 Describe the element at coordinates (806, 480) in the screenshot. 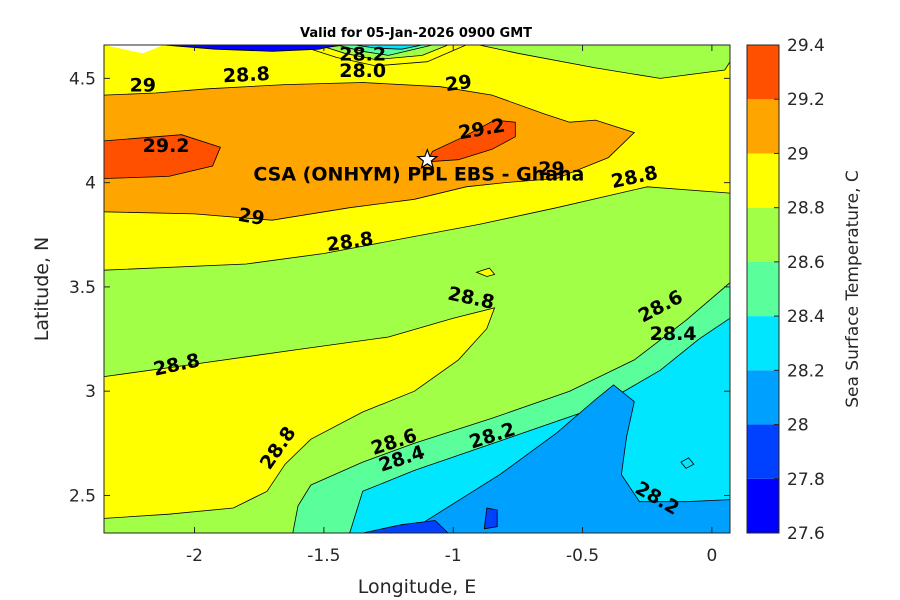

I see `colorbar-tick-label: 27.8` at that location.